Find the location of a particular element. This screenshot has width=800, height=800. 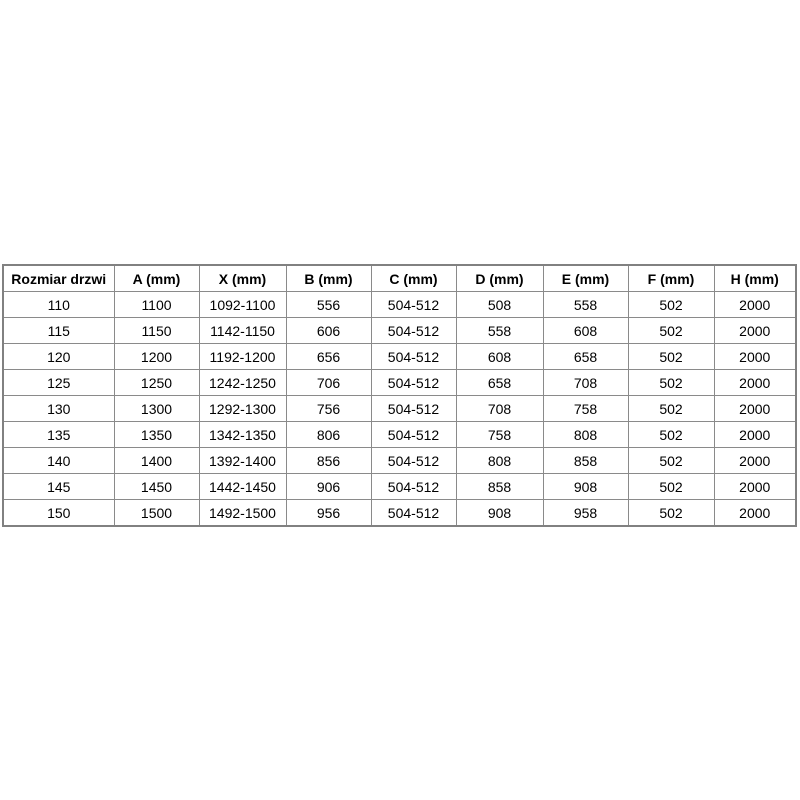

column-header: X (mm) is located at coordinates (242, 278).